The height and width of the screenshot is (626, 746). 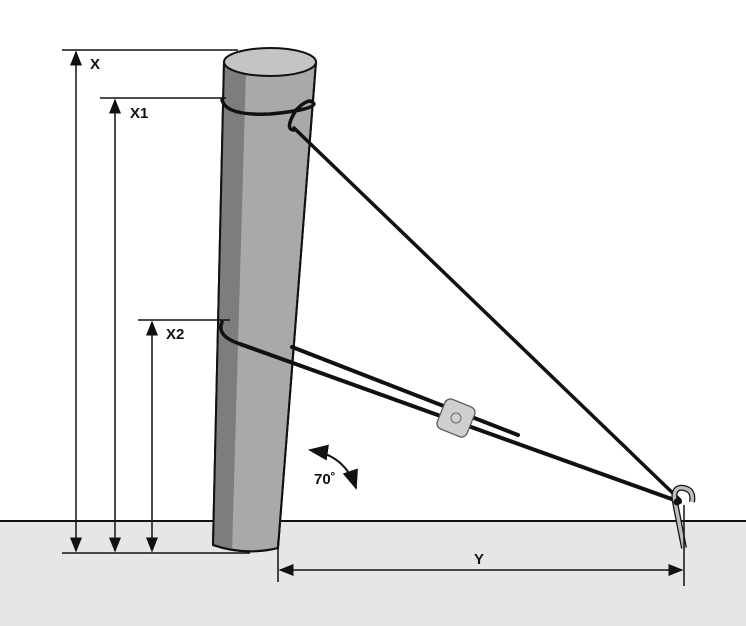 What do you see at coordinates (268, 115) in the screenshot?
I see `upper-wire-wrap` at bounding box center [268, 115].